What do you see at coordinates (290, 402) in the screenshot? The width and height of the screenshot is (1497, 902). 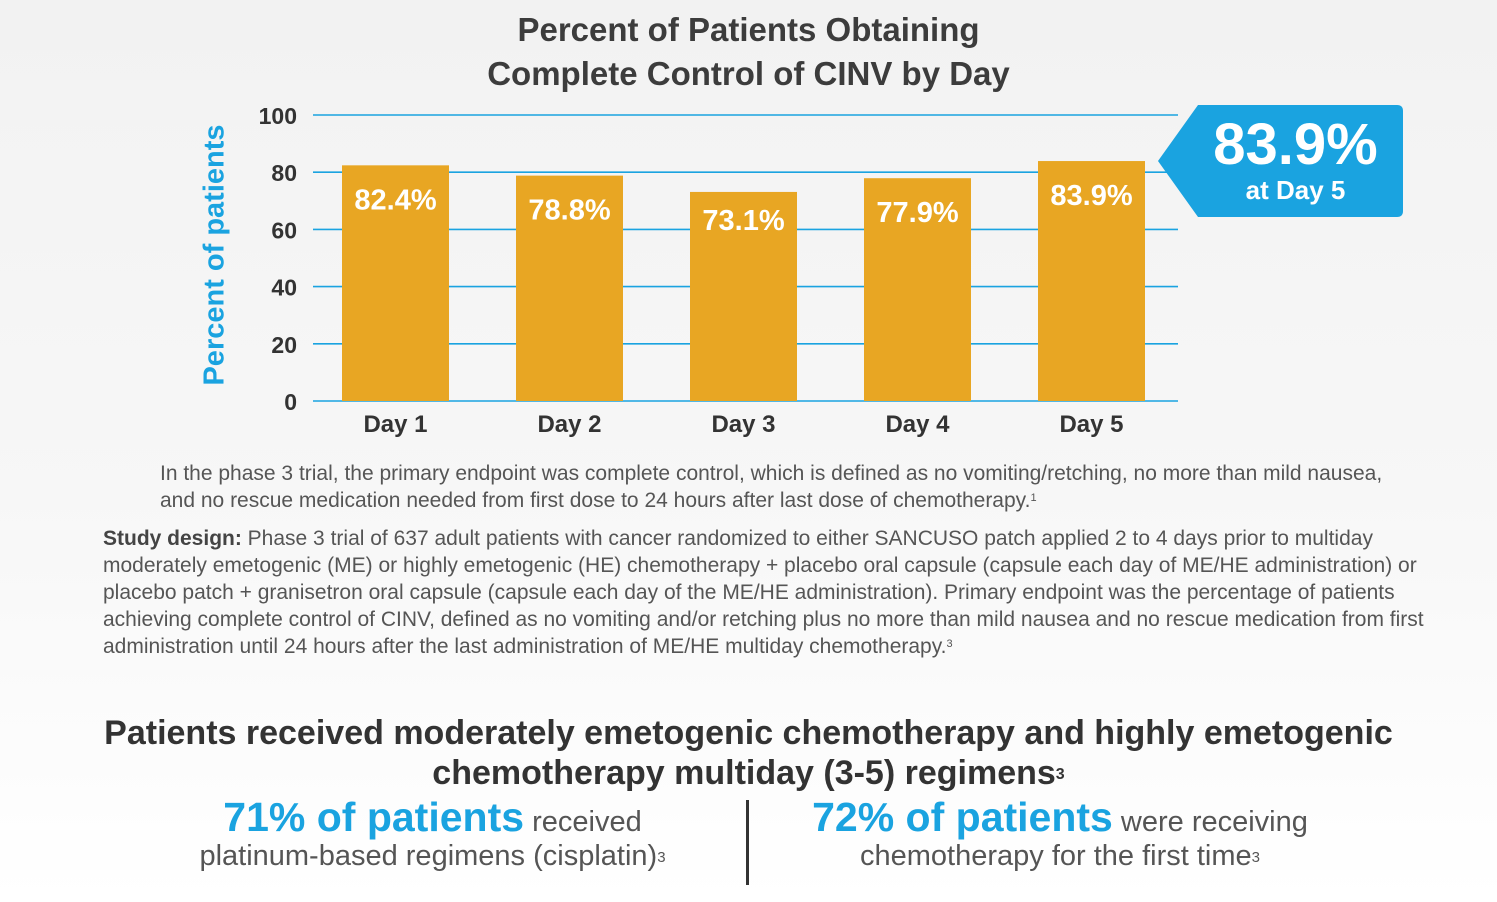 I see `y-tick-label: 0` at bounding box center [290, 402].